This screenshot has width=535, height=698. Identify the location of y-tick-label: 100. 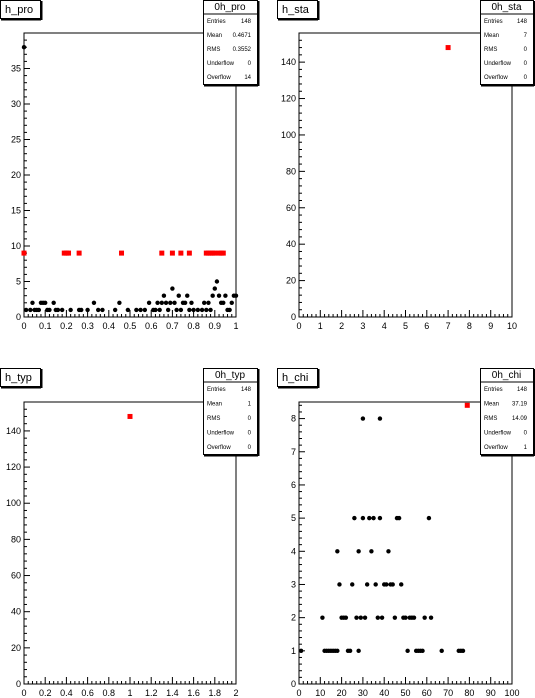
(288, 135).